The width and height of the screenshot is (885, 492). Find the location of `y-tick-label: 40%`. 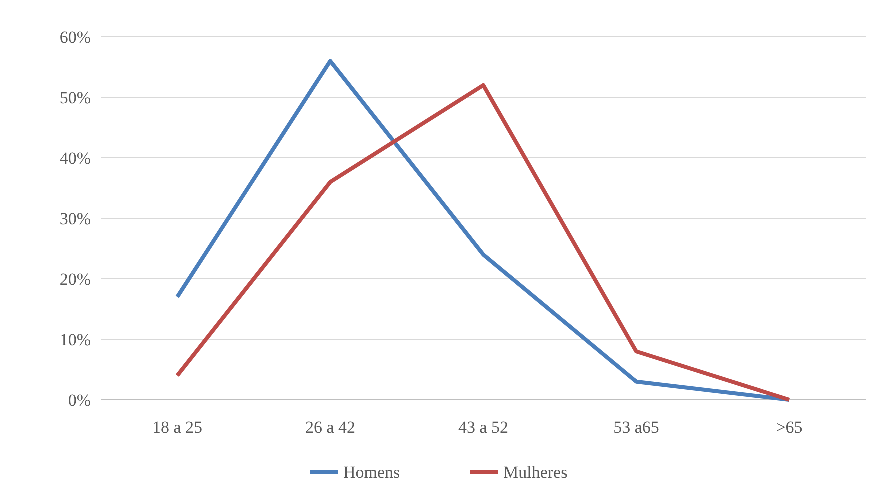

y-tick-label: 40% is located at coordinates (75, 158).